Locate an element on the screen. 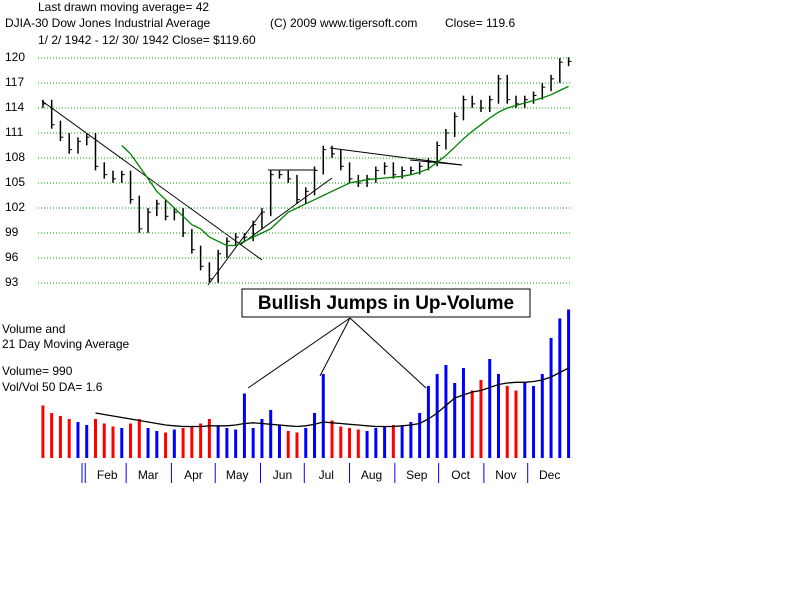  y-tick-label: 111 is located at coordinates (14, 132).